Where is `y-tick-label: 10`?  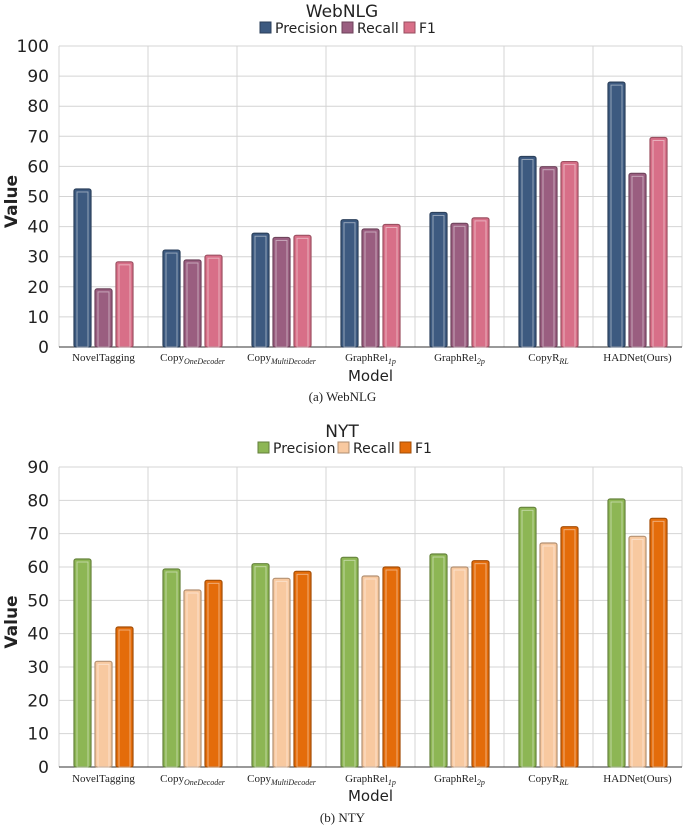 y-tick-label: 10 is located at coordinates (38, 318).